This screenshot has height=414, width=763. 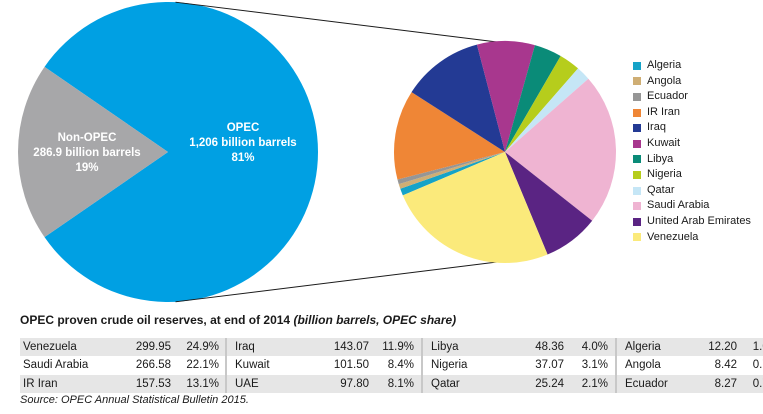 I want to click on table-row: Algeria 12.20 1.0%, so click(x=690, y=347).